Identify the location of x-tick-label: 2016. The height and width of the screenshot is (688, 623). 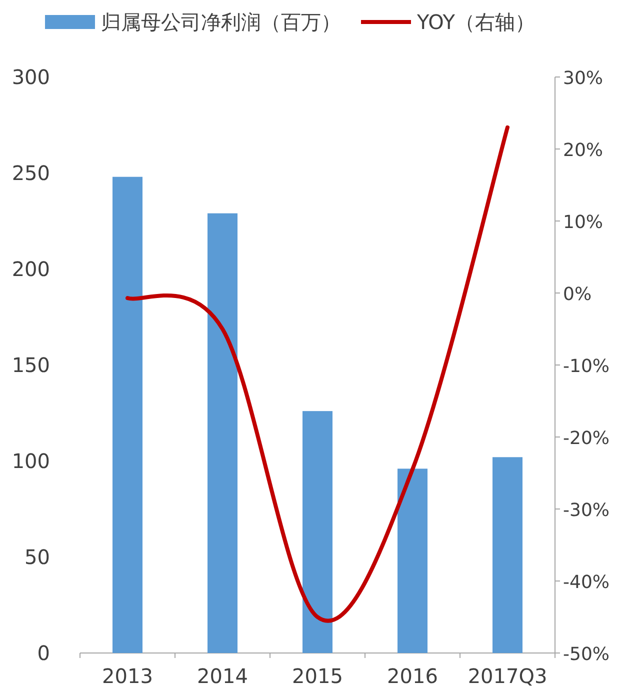
(412, 676).